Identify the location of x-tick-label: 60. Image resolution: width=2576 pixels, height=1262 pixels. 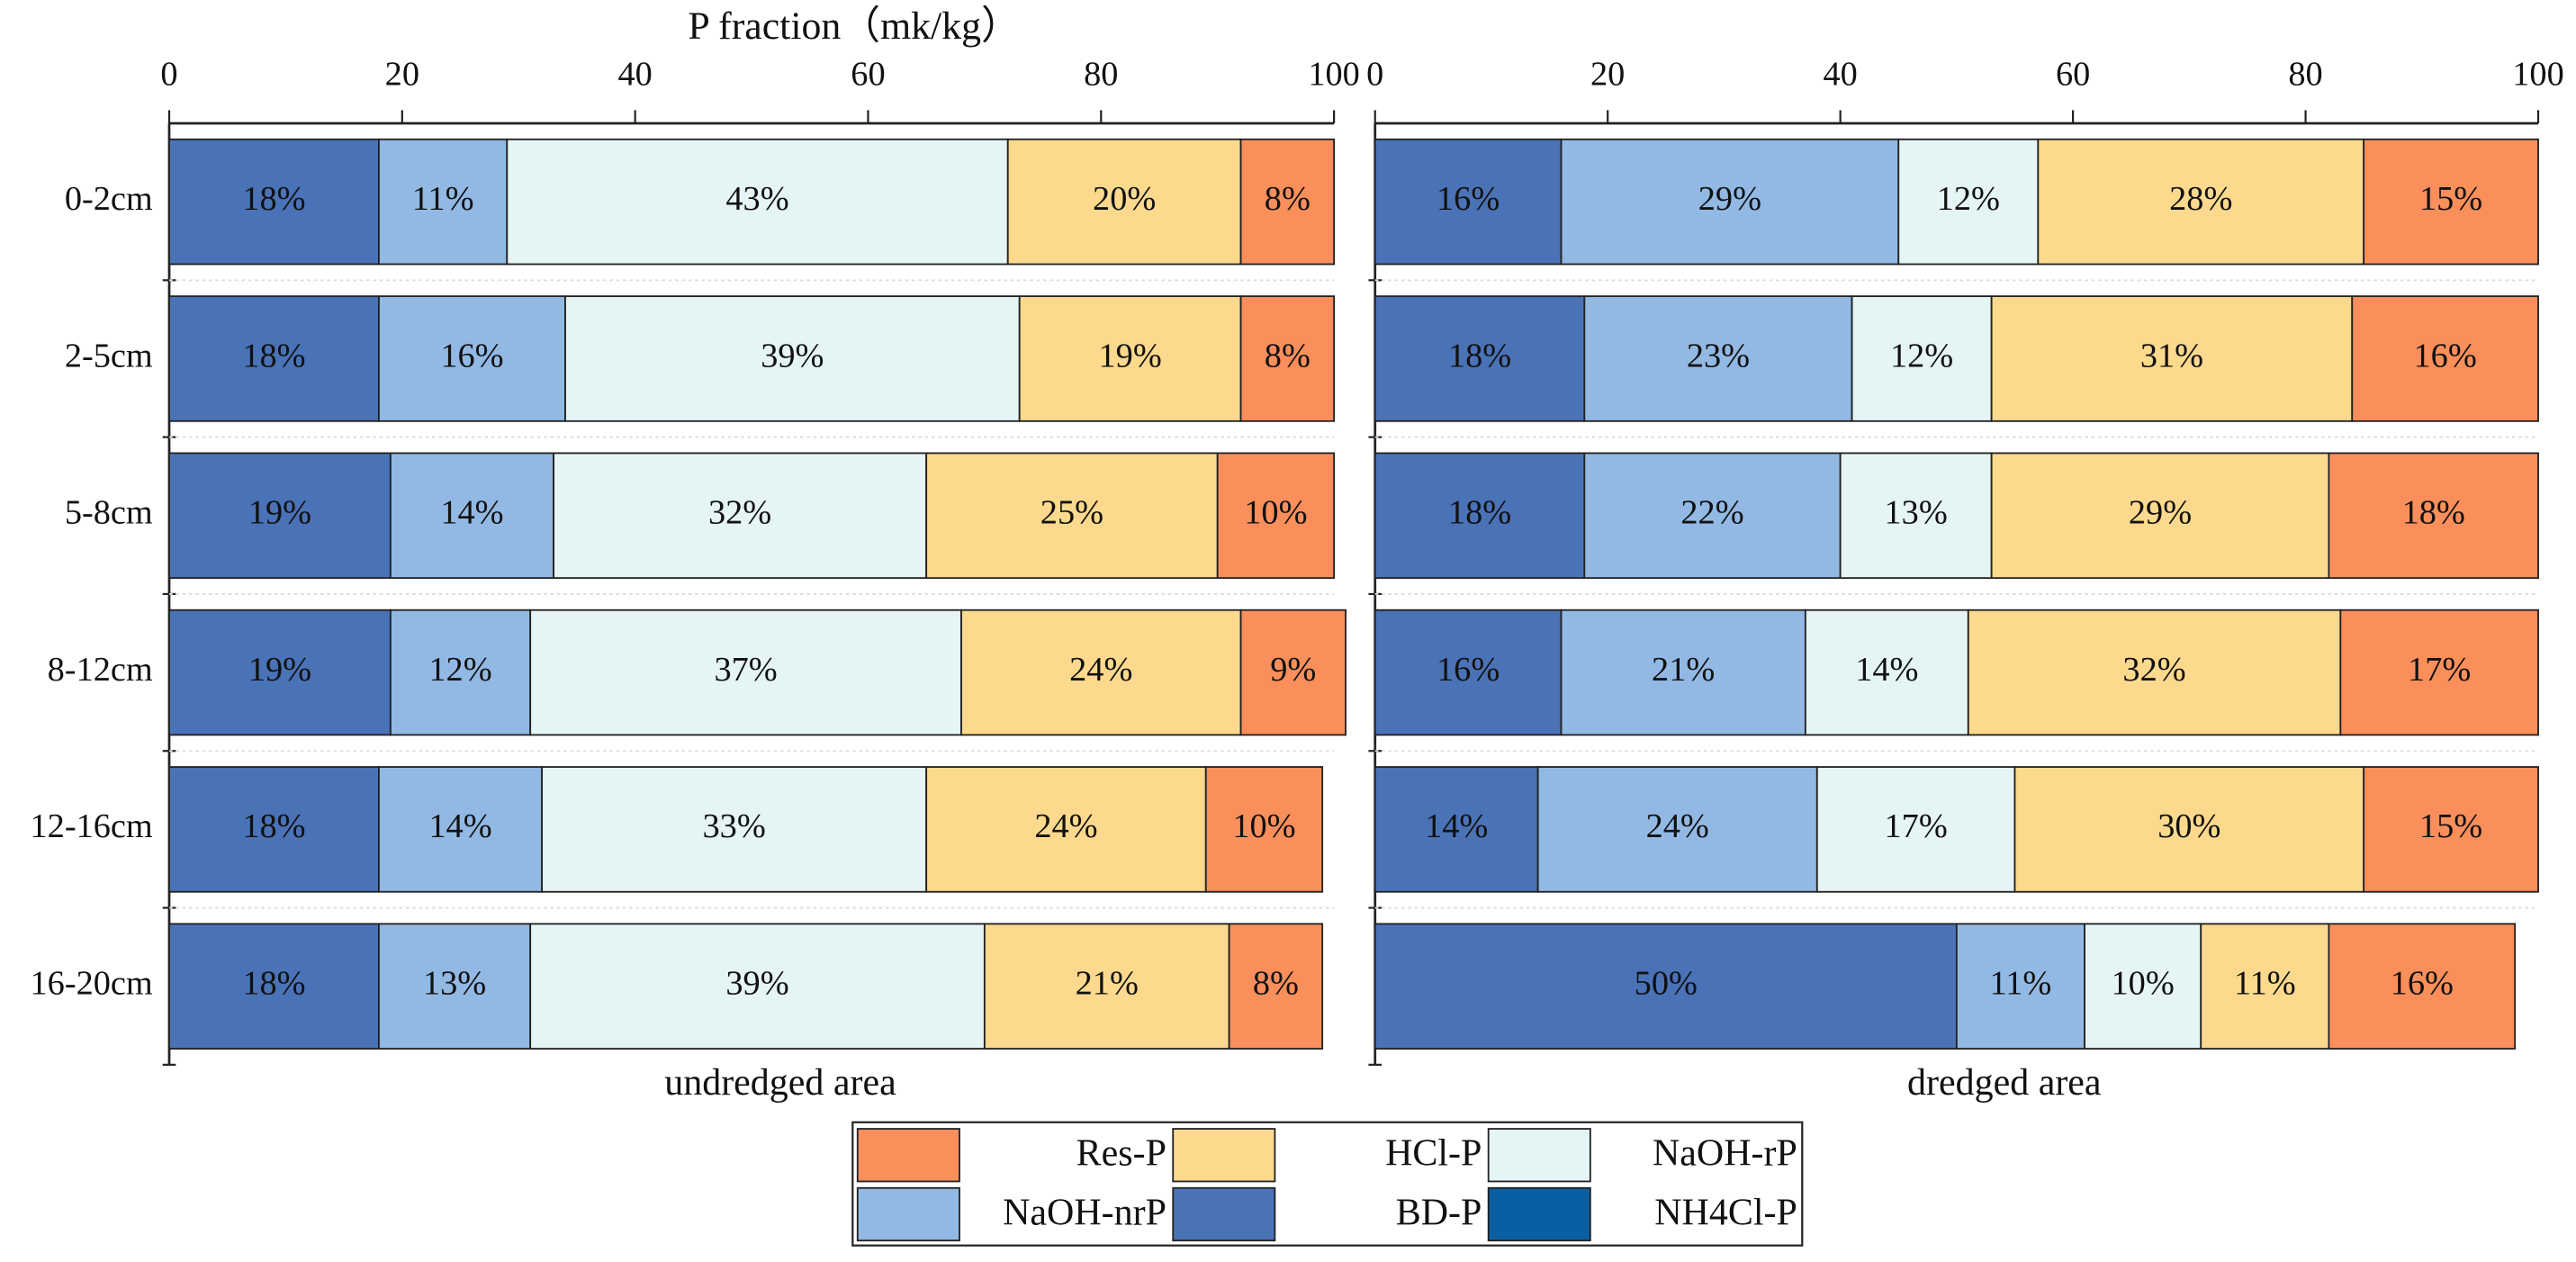
(868, 75).